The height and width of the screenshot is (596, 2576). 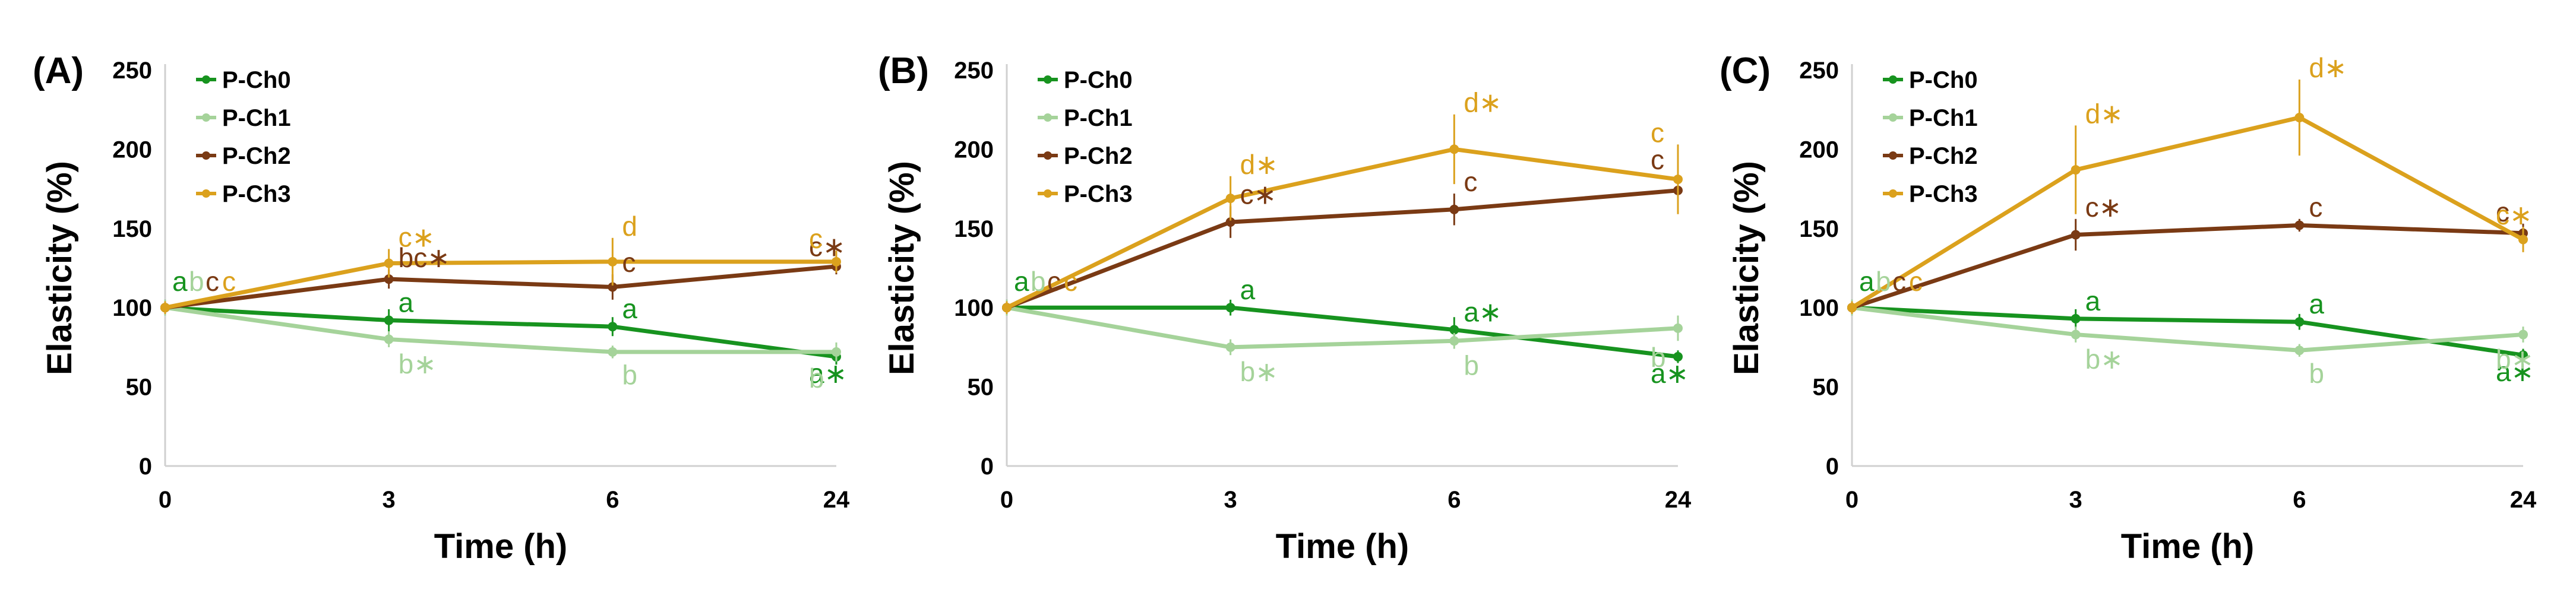 I want to click on series-line-p-ch1, so click(x=2187, y=329).